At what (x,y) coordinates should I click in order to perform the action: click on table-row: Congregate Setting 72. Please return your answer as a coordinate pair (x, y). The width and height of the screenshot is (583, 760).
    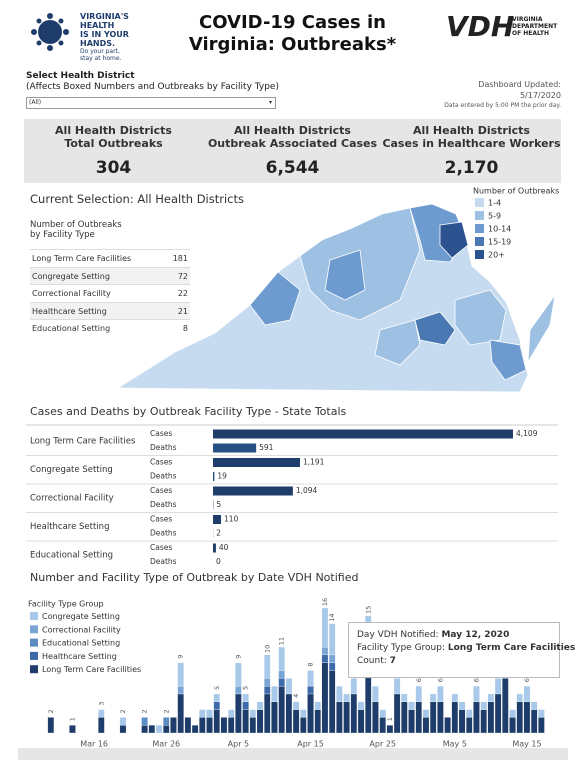
    Looking at the image, I should click on (110, 275).